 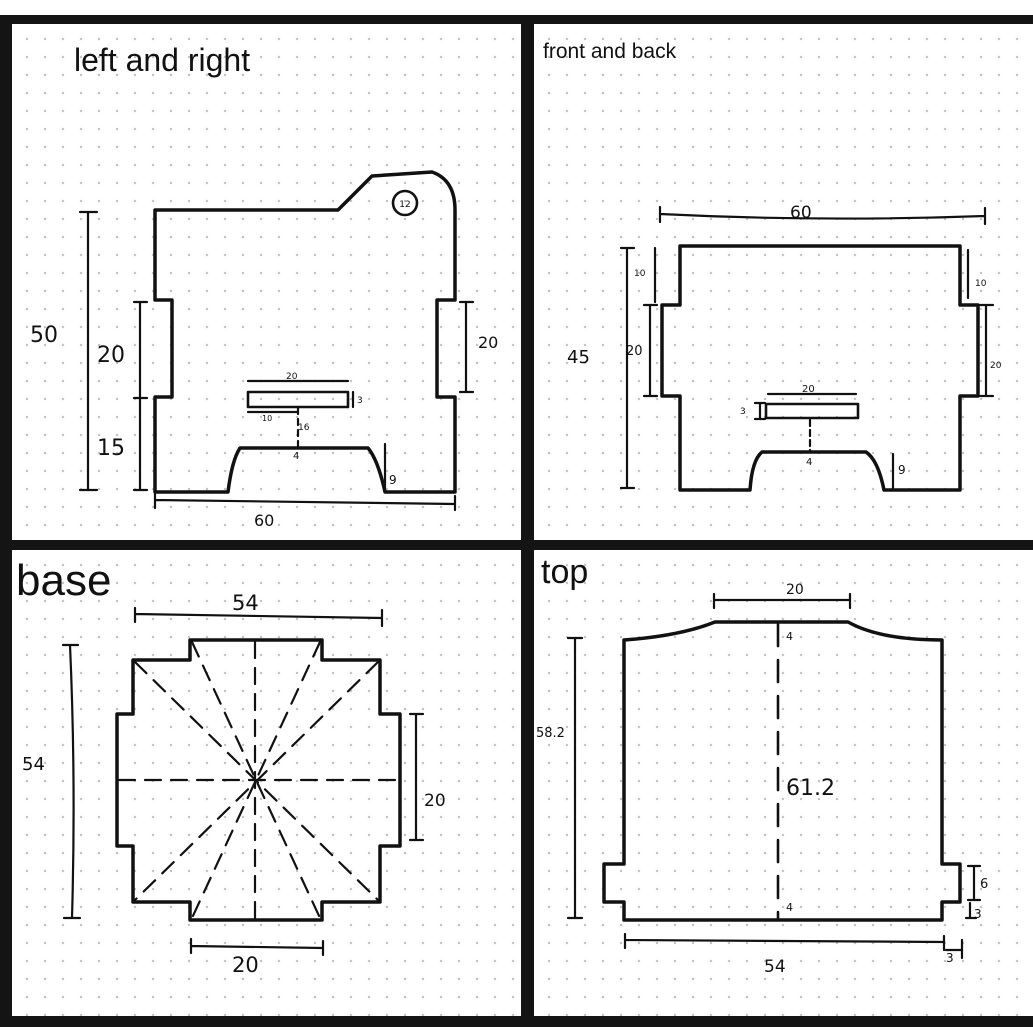 I want to click on panel-title-front-and-back: front and back, so click(x=610, y=51).